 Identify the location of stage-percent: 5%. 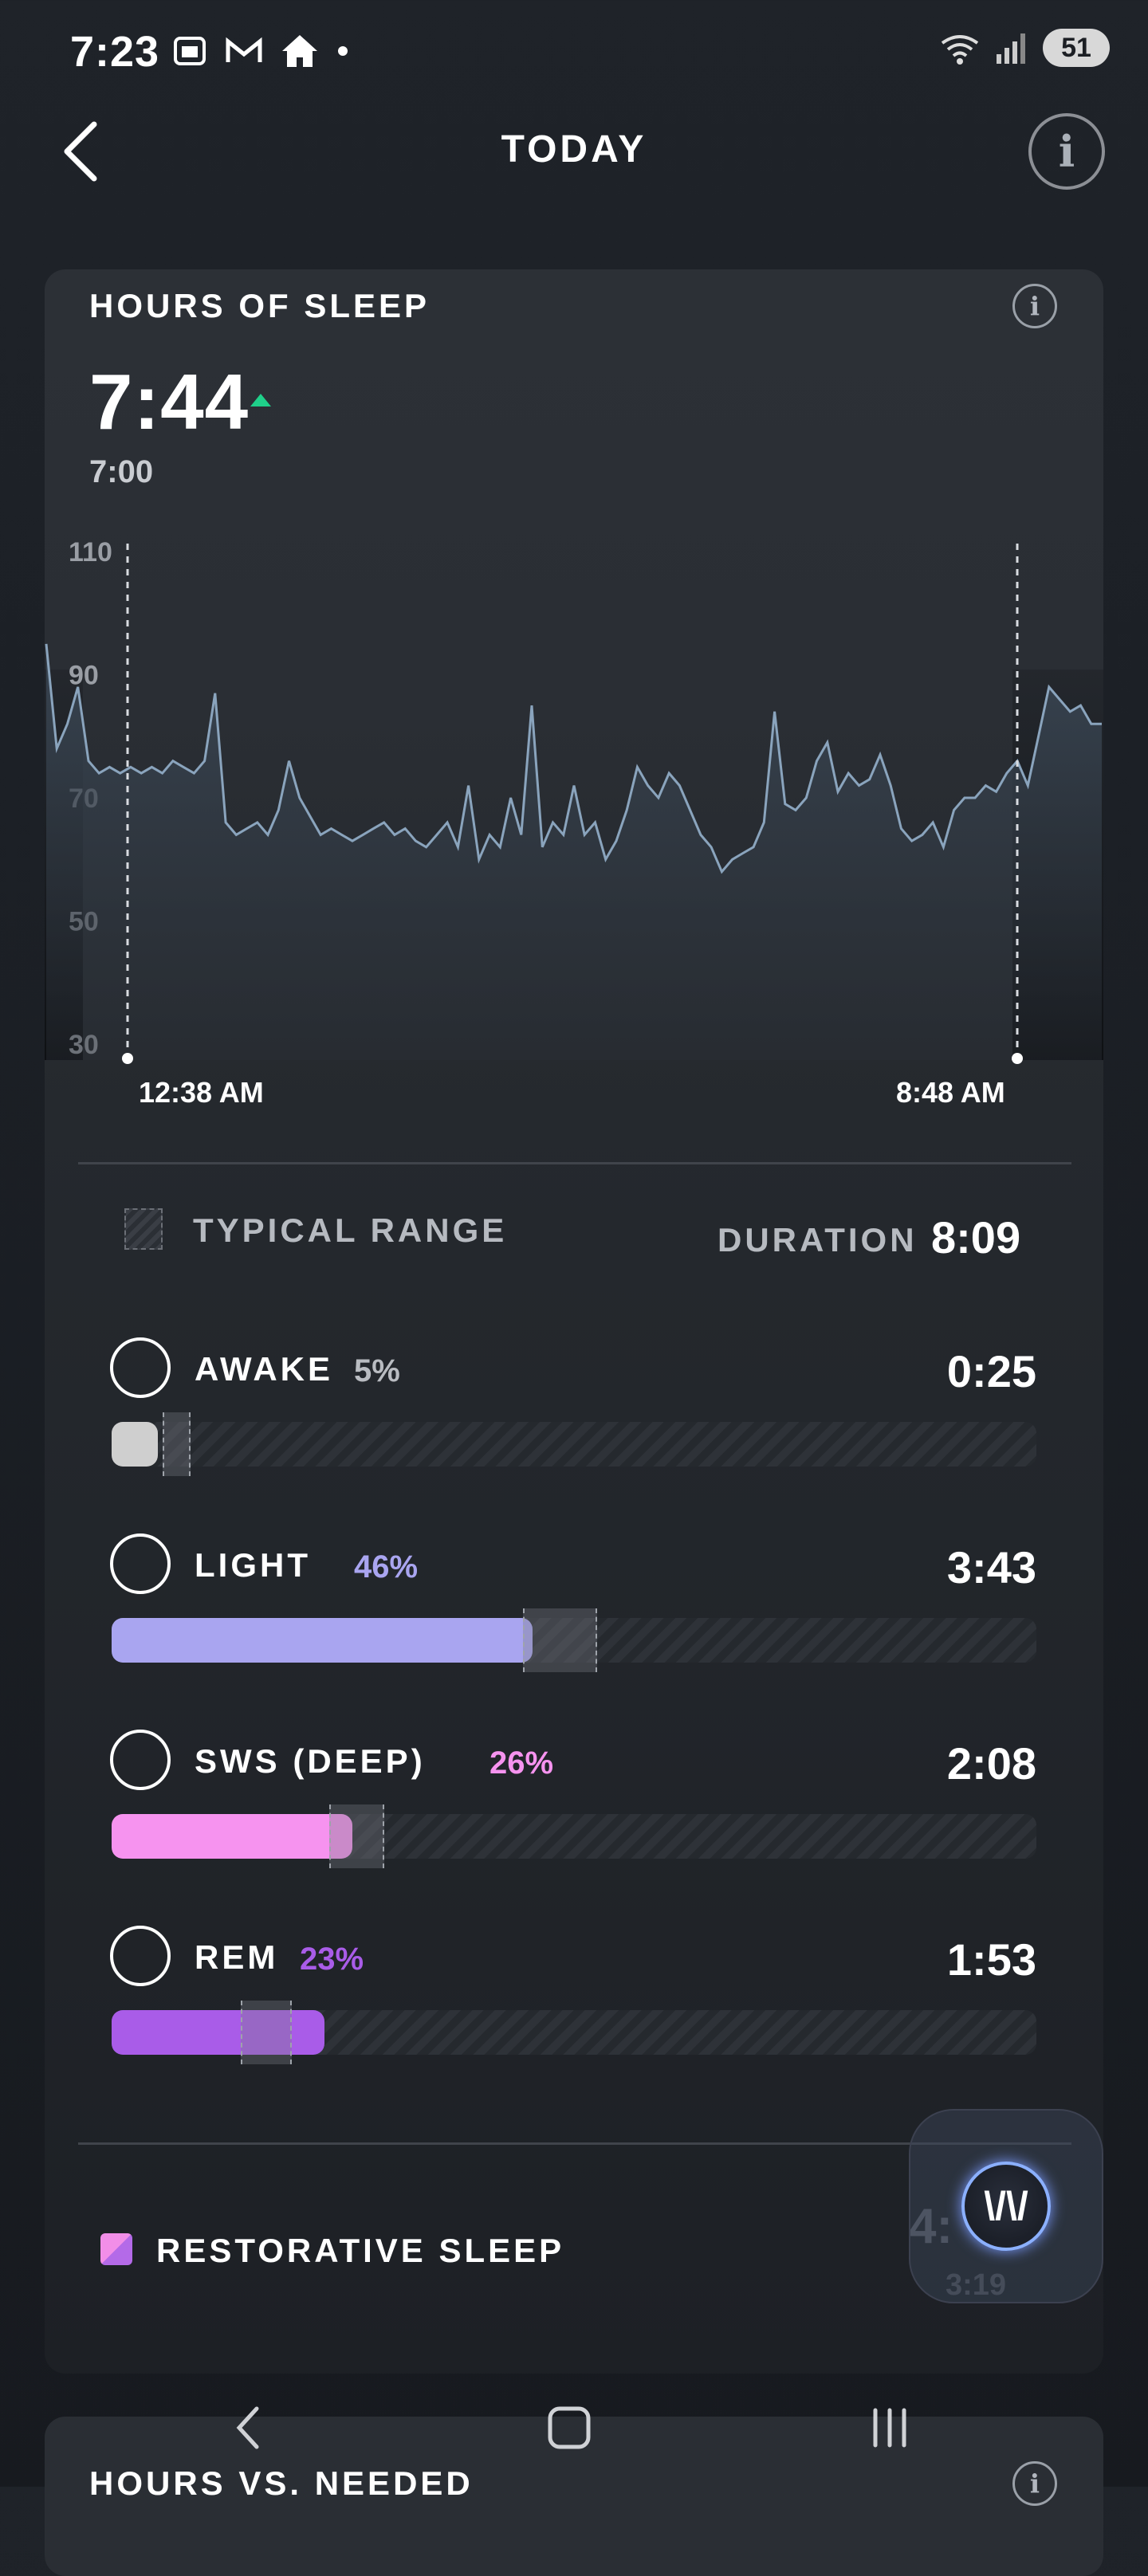
(377, 1370).